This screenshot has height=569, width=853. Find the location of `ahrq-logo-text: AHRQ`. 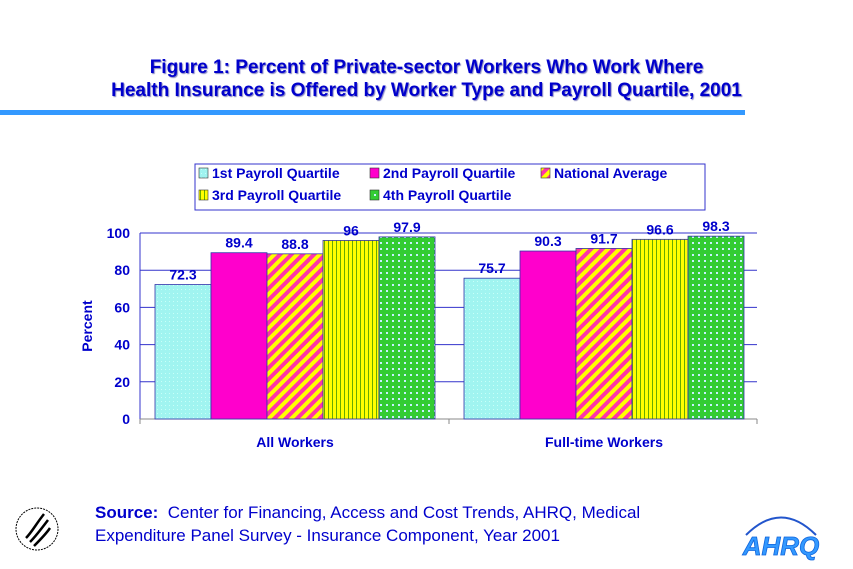

ahrq-logo-text: AHRQ is located at coordinates (781, 546).